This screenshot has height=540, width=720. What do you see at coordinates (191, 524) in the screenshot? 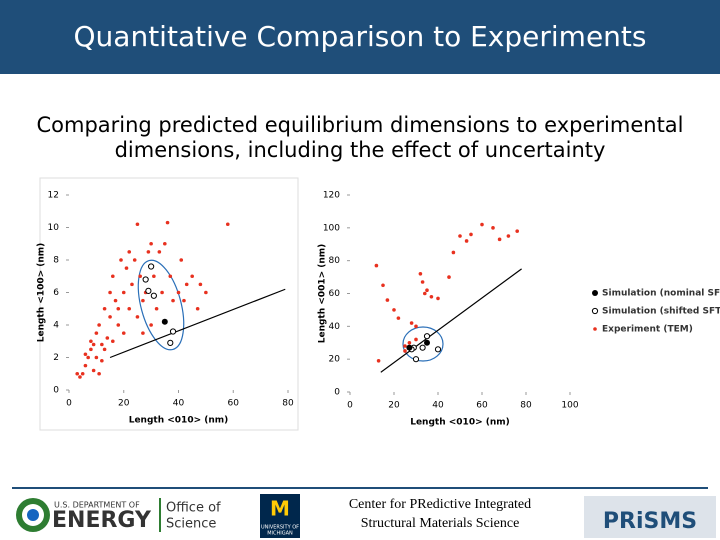
I see `office-text: Science` at bounding box center [191, 524].